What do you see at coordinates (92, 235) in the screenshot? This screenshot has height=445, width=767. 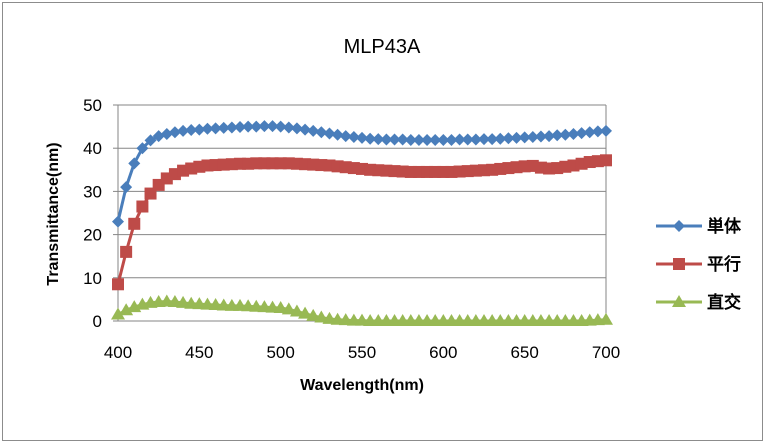 I see `y-tick-label-2: 20` at bounding box center [92, 235].